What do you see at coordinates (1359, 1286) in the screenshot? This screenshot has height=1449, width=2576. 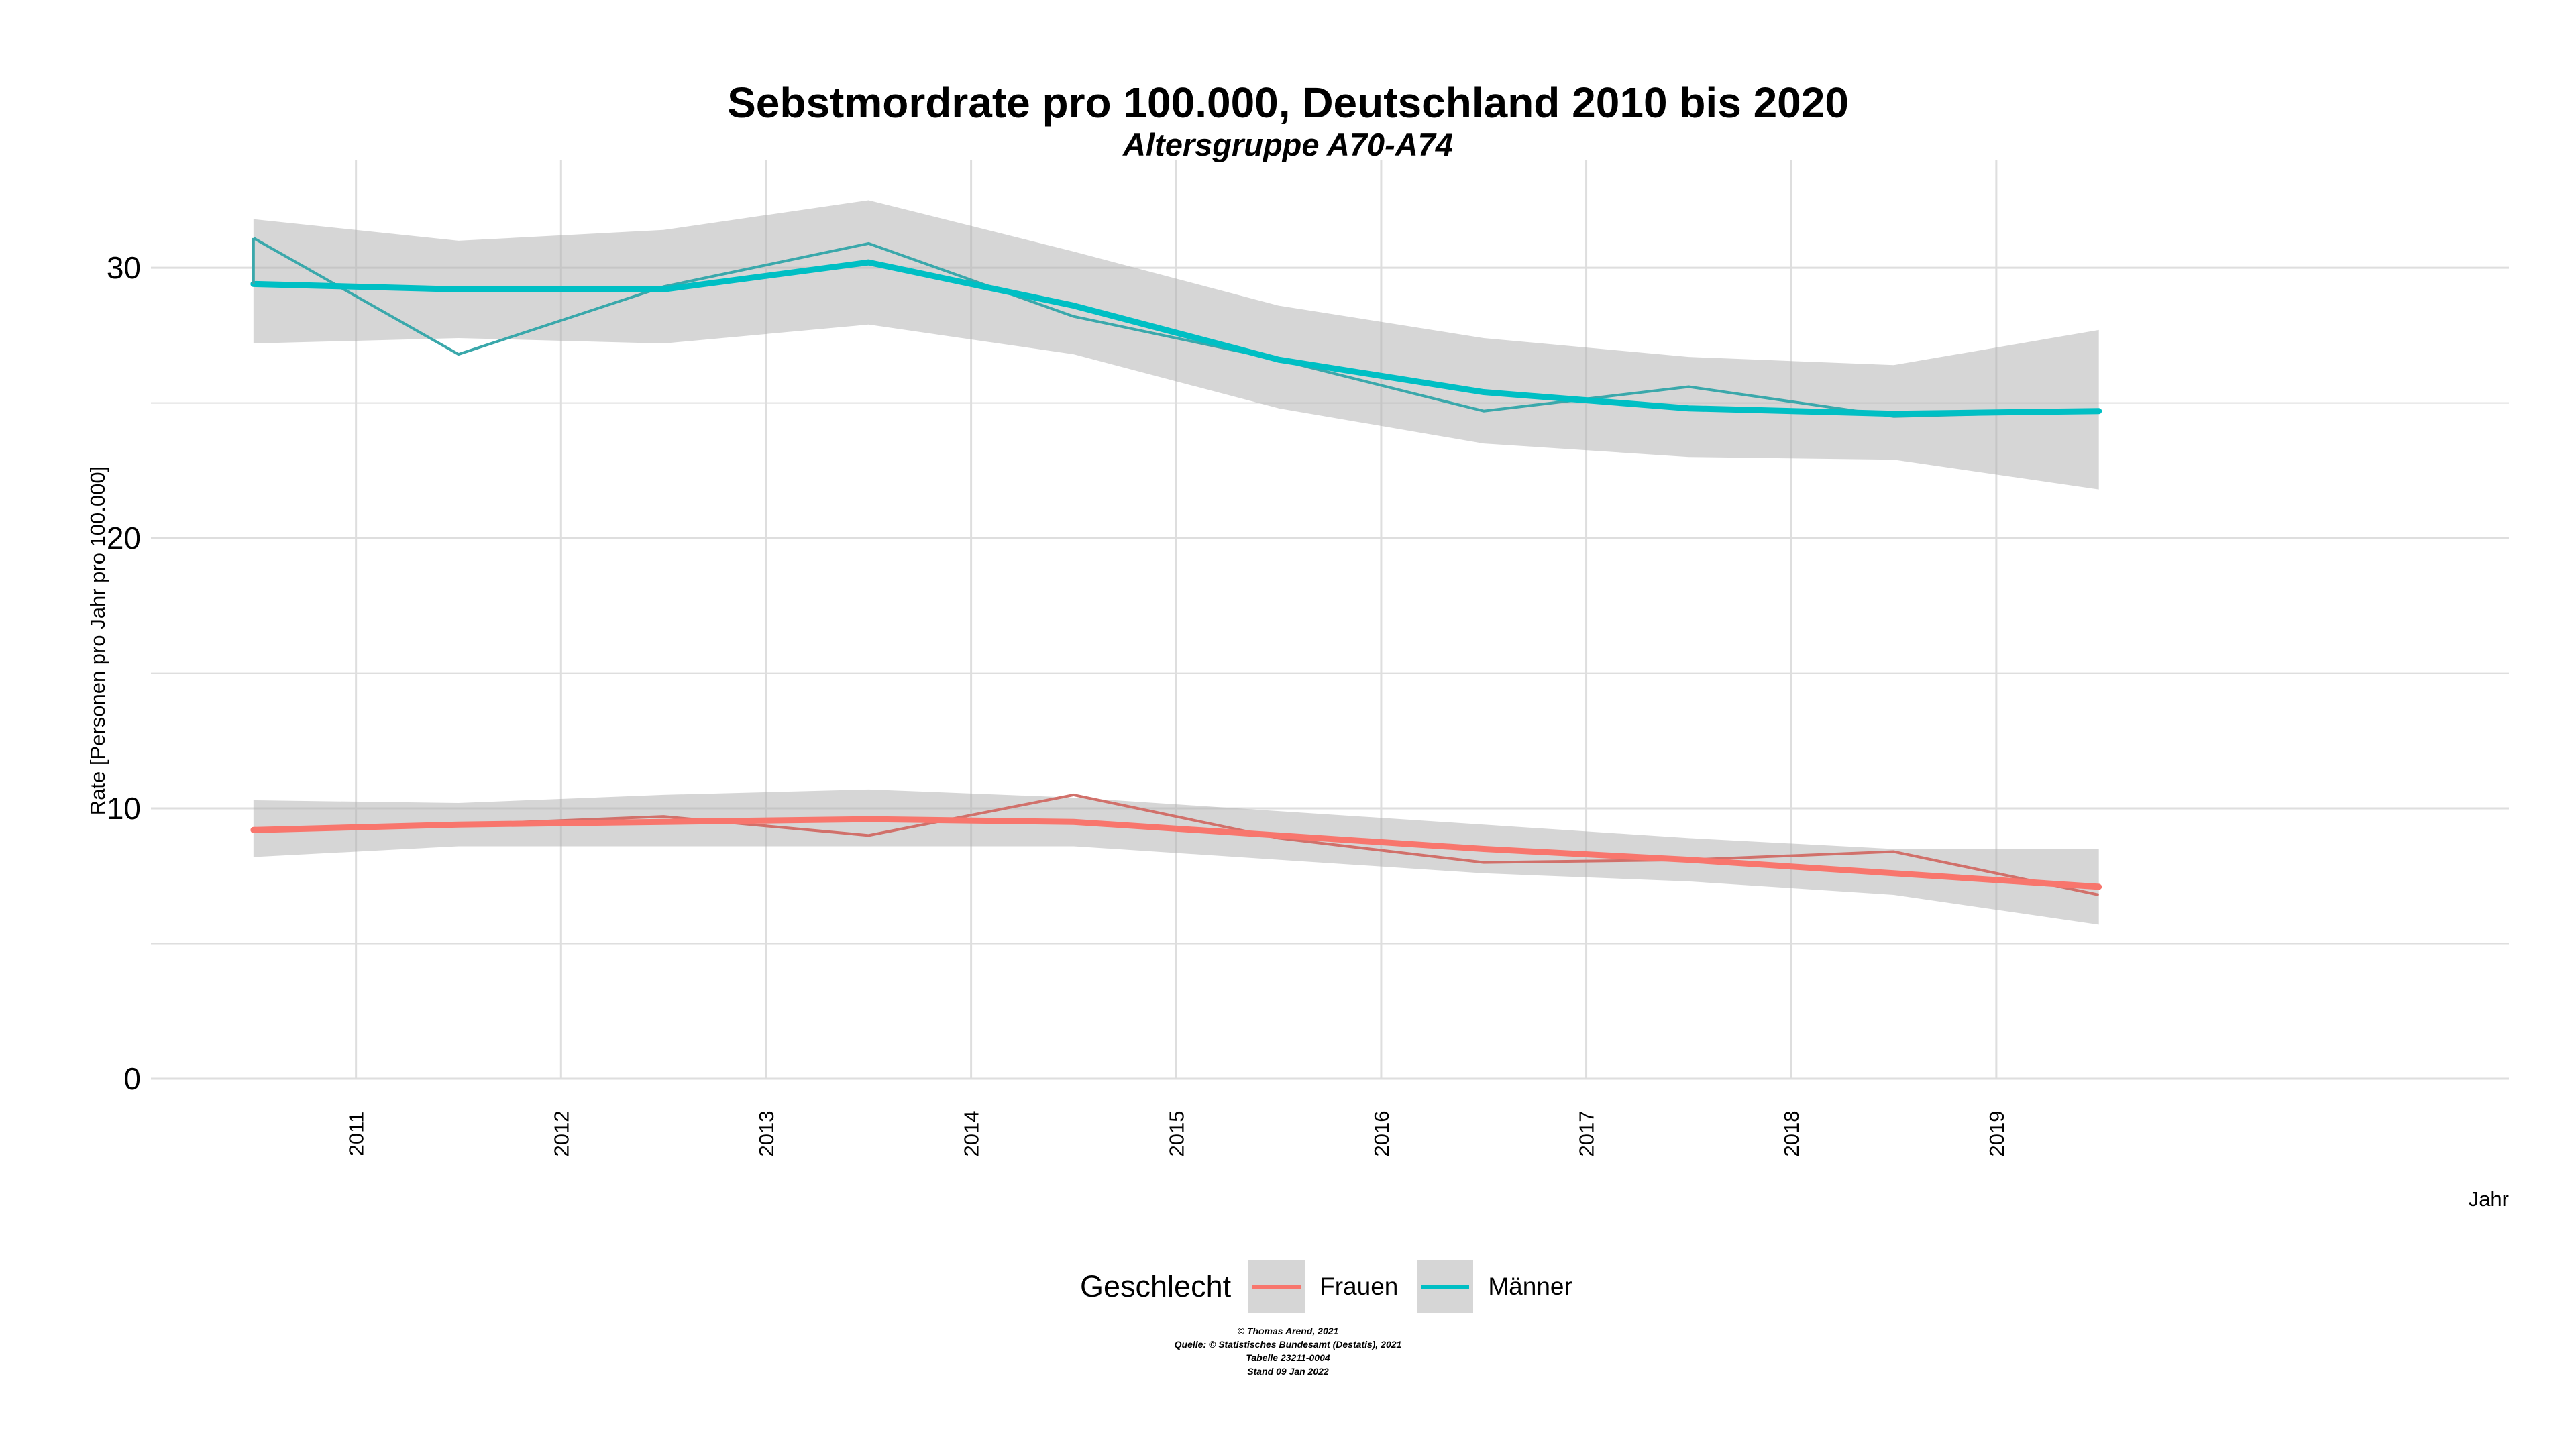 I see `legend-label-frauen: Frauen` at bounding box center [1359, 1286].